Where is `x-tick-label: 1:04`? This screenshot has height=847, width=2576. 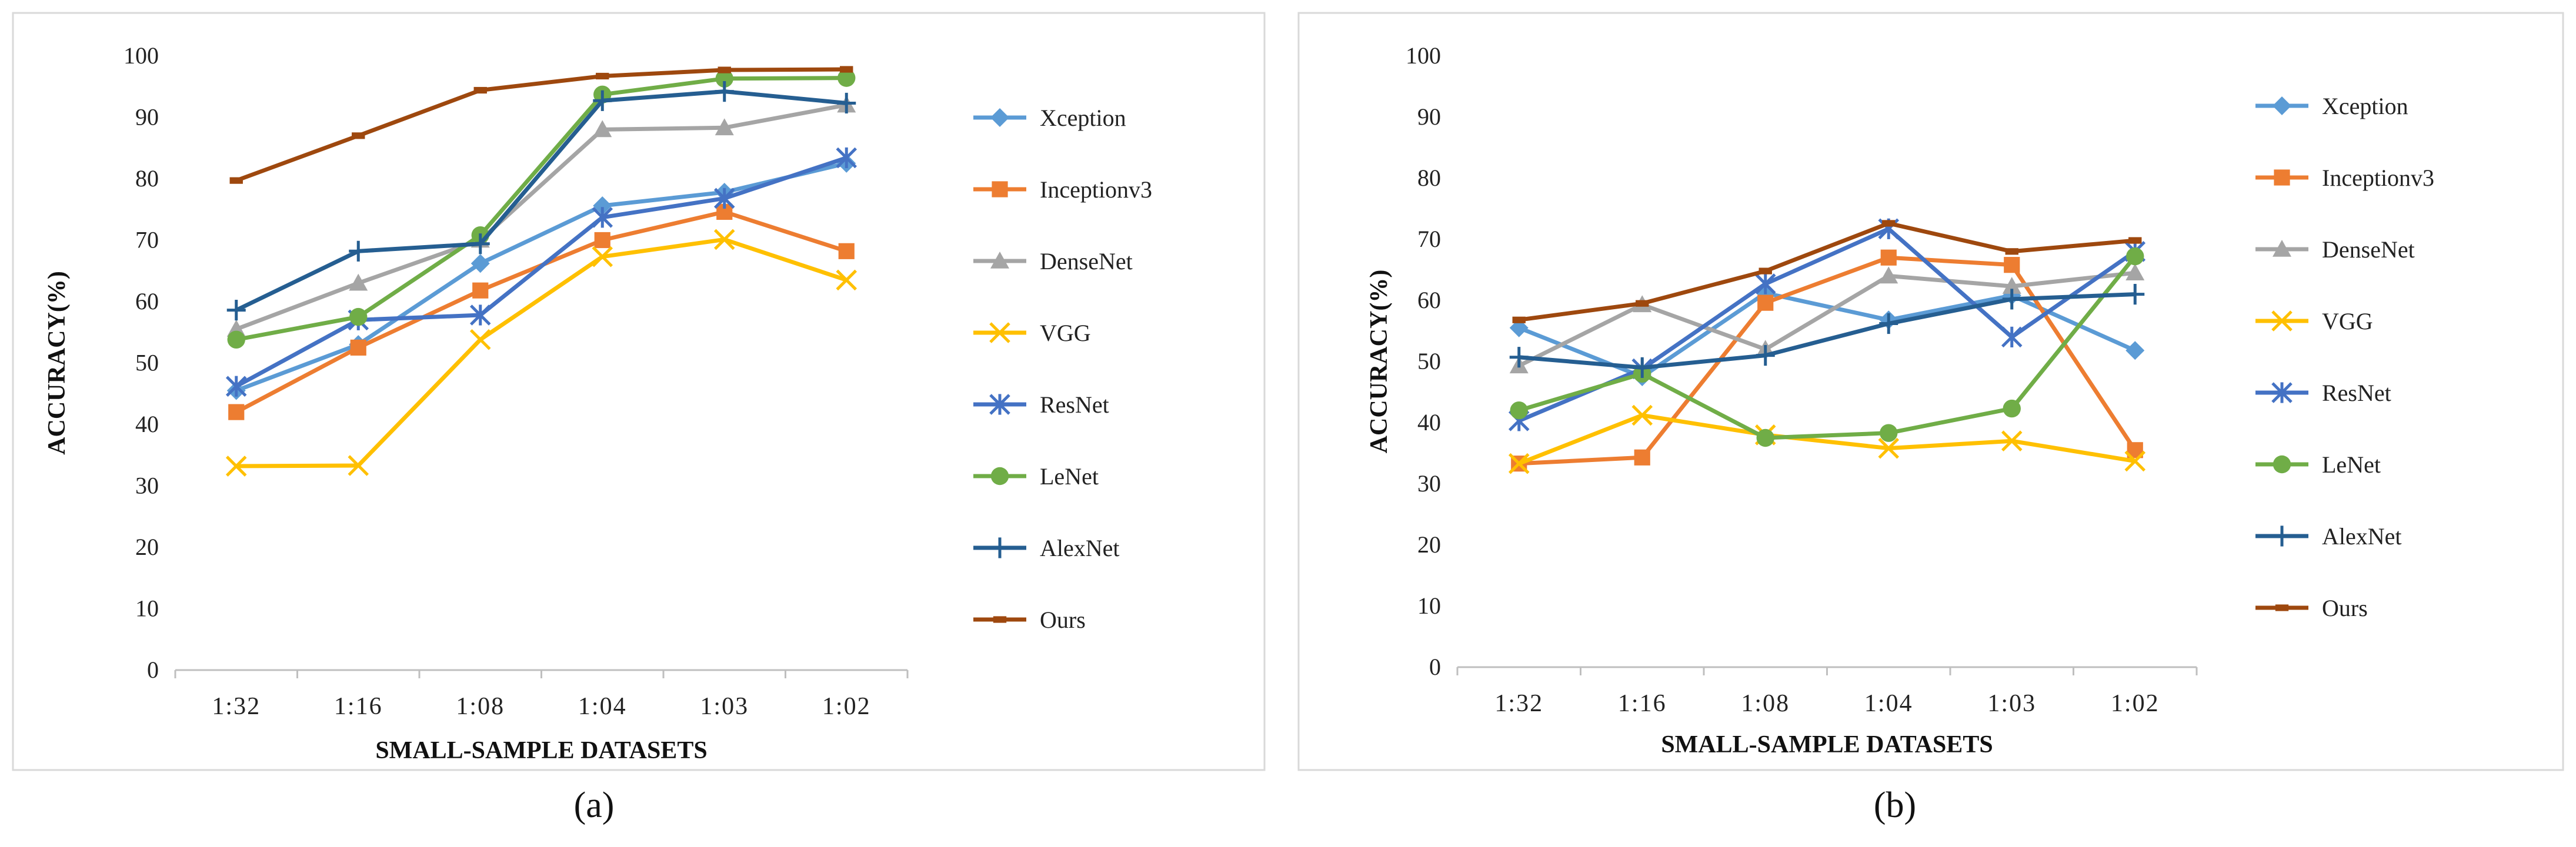 x-tick-label: 1:04 is located at coordinates (602, 706).